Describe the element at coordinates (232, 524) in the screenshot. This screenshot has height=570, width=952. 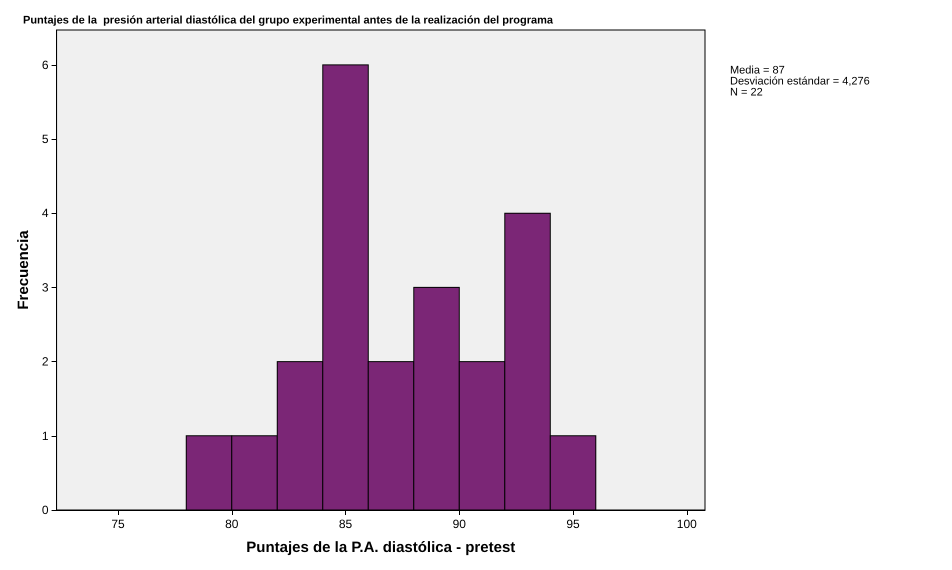
I see `x-tick-label: 80` at that location.